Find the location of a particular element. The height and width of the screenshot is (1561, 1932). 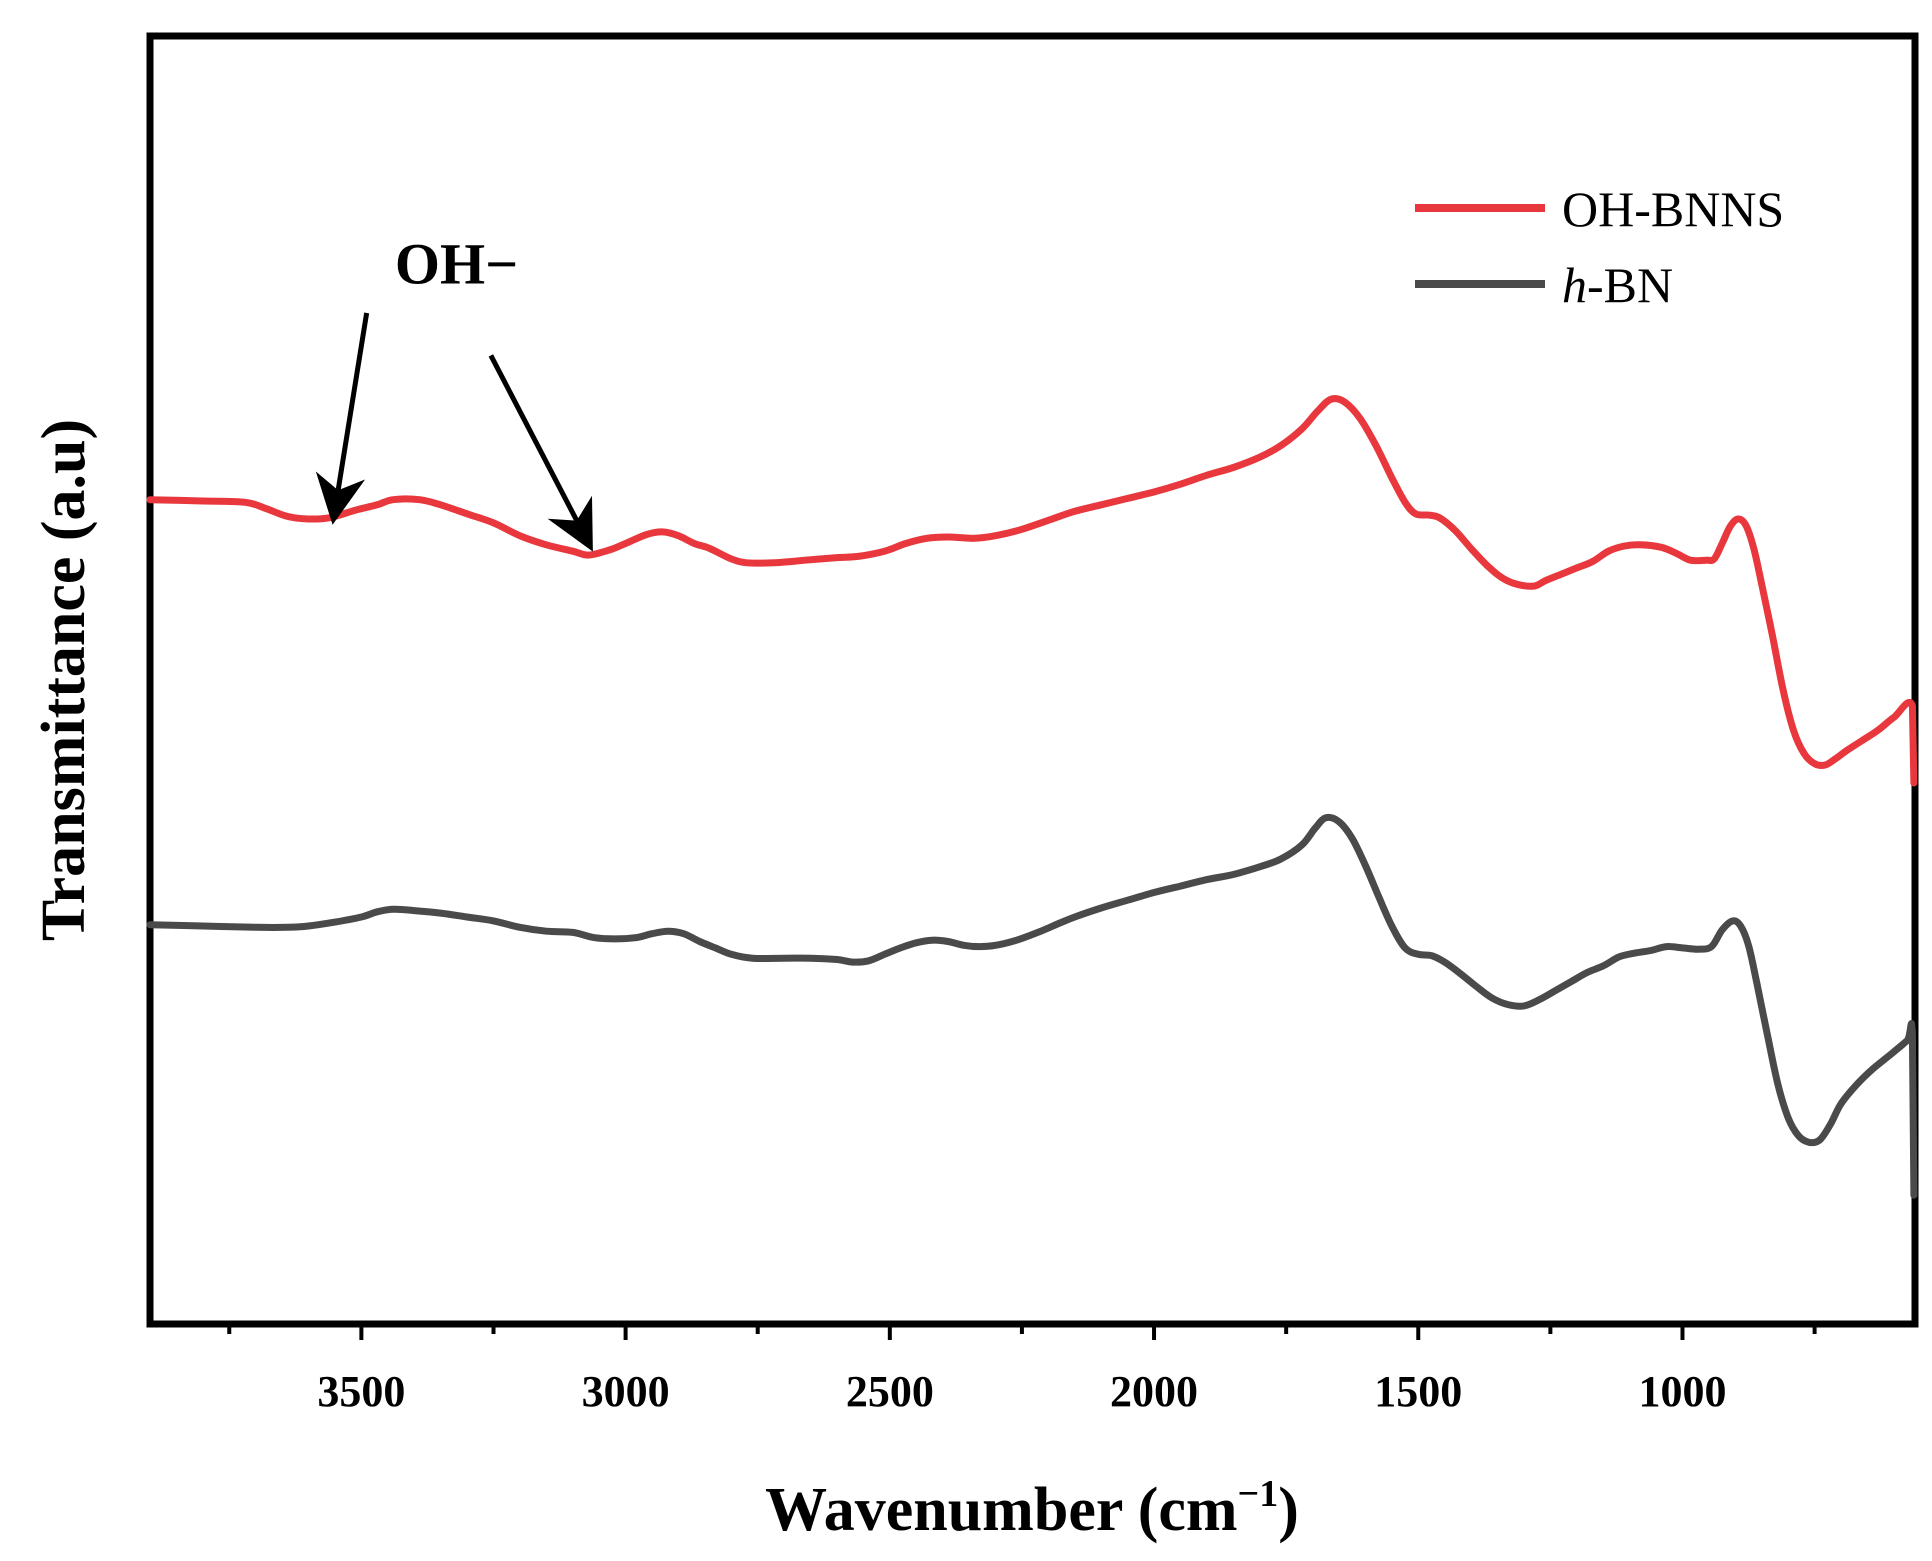

x-tick-label-1500: 1500 is located at coordinates (1418, 1391).